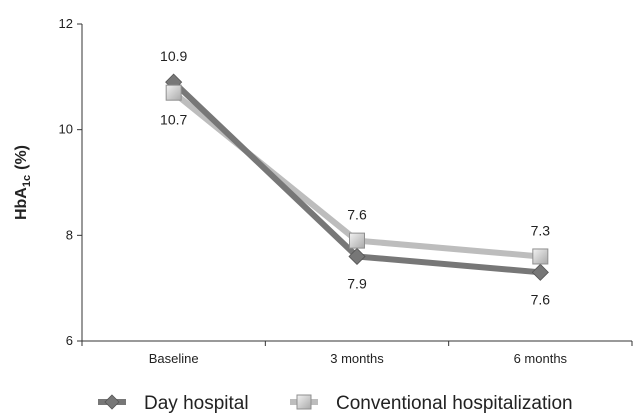  What do you see at coordinates (454, 403) in the screenshot?
I see `legend-label: Conventional hospitalization` at bounding box center [454, 403].